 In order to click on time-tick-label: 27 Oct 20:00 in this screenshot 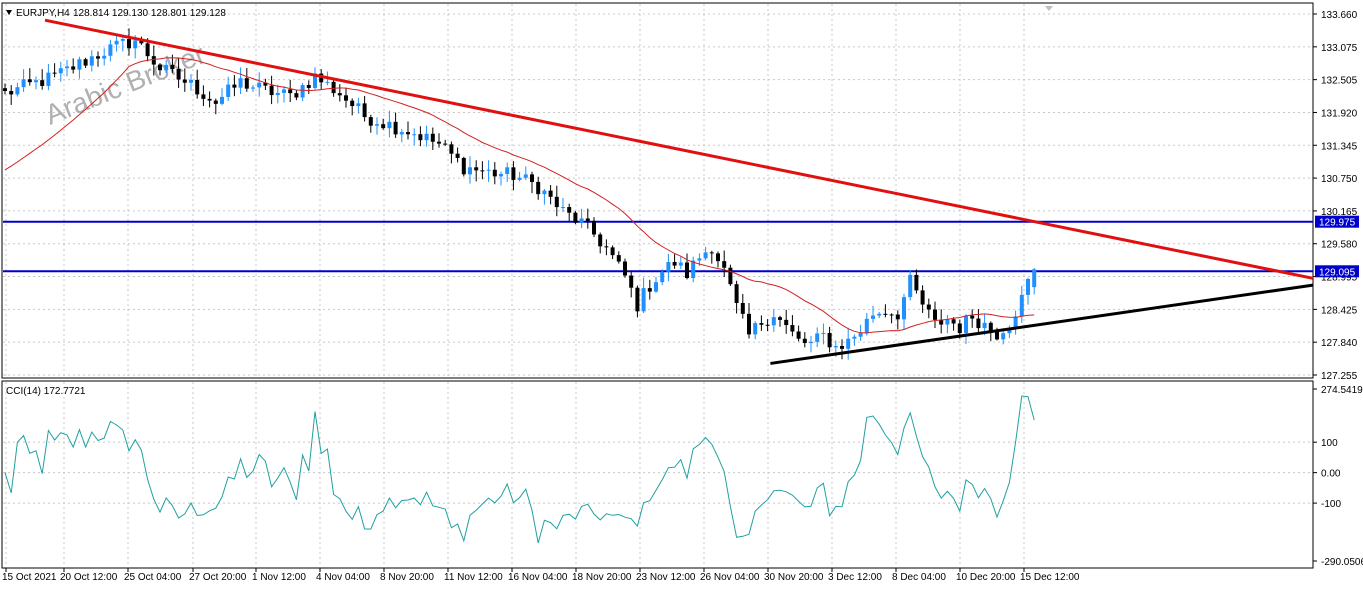, I will do `click(218, 577)`.